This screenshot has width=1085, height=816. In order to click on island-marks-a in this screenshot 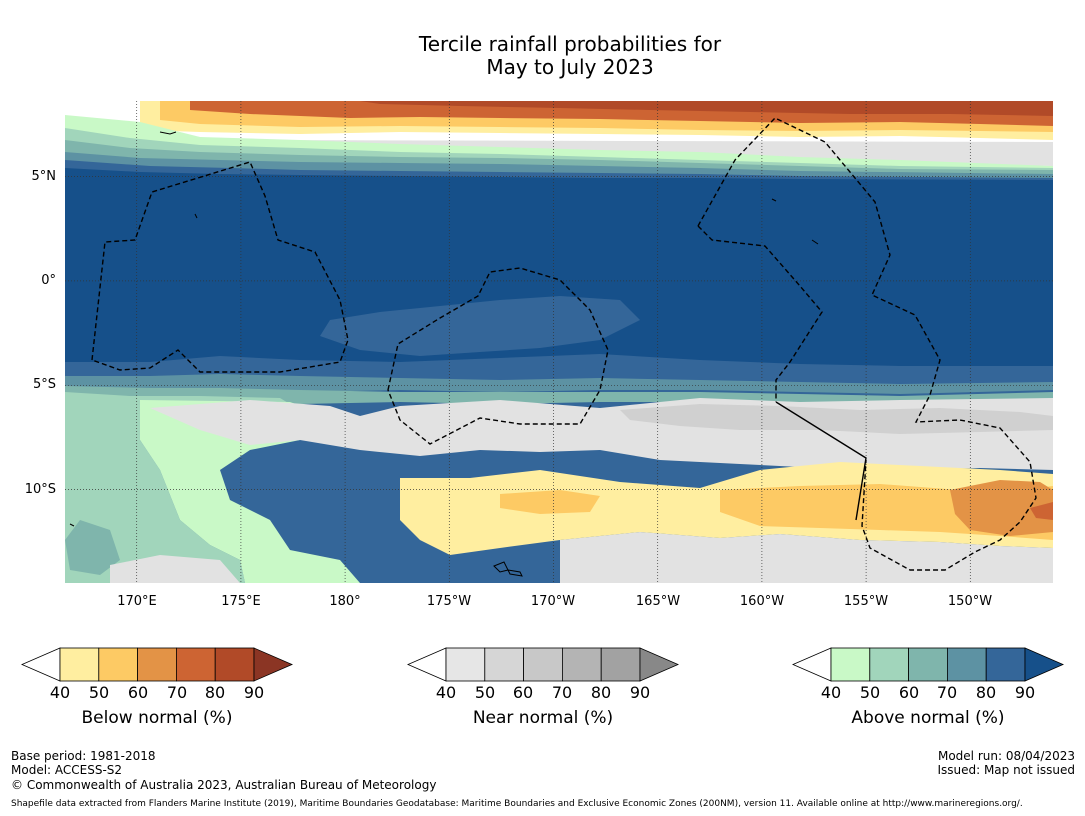, I will do `click(168, 133)`.